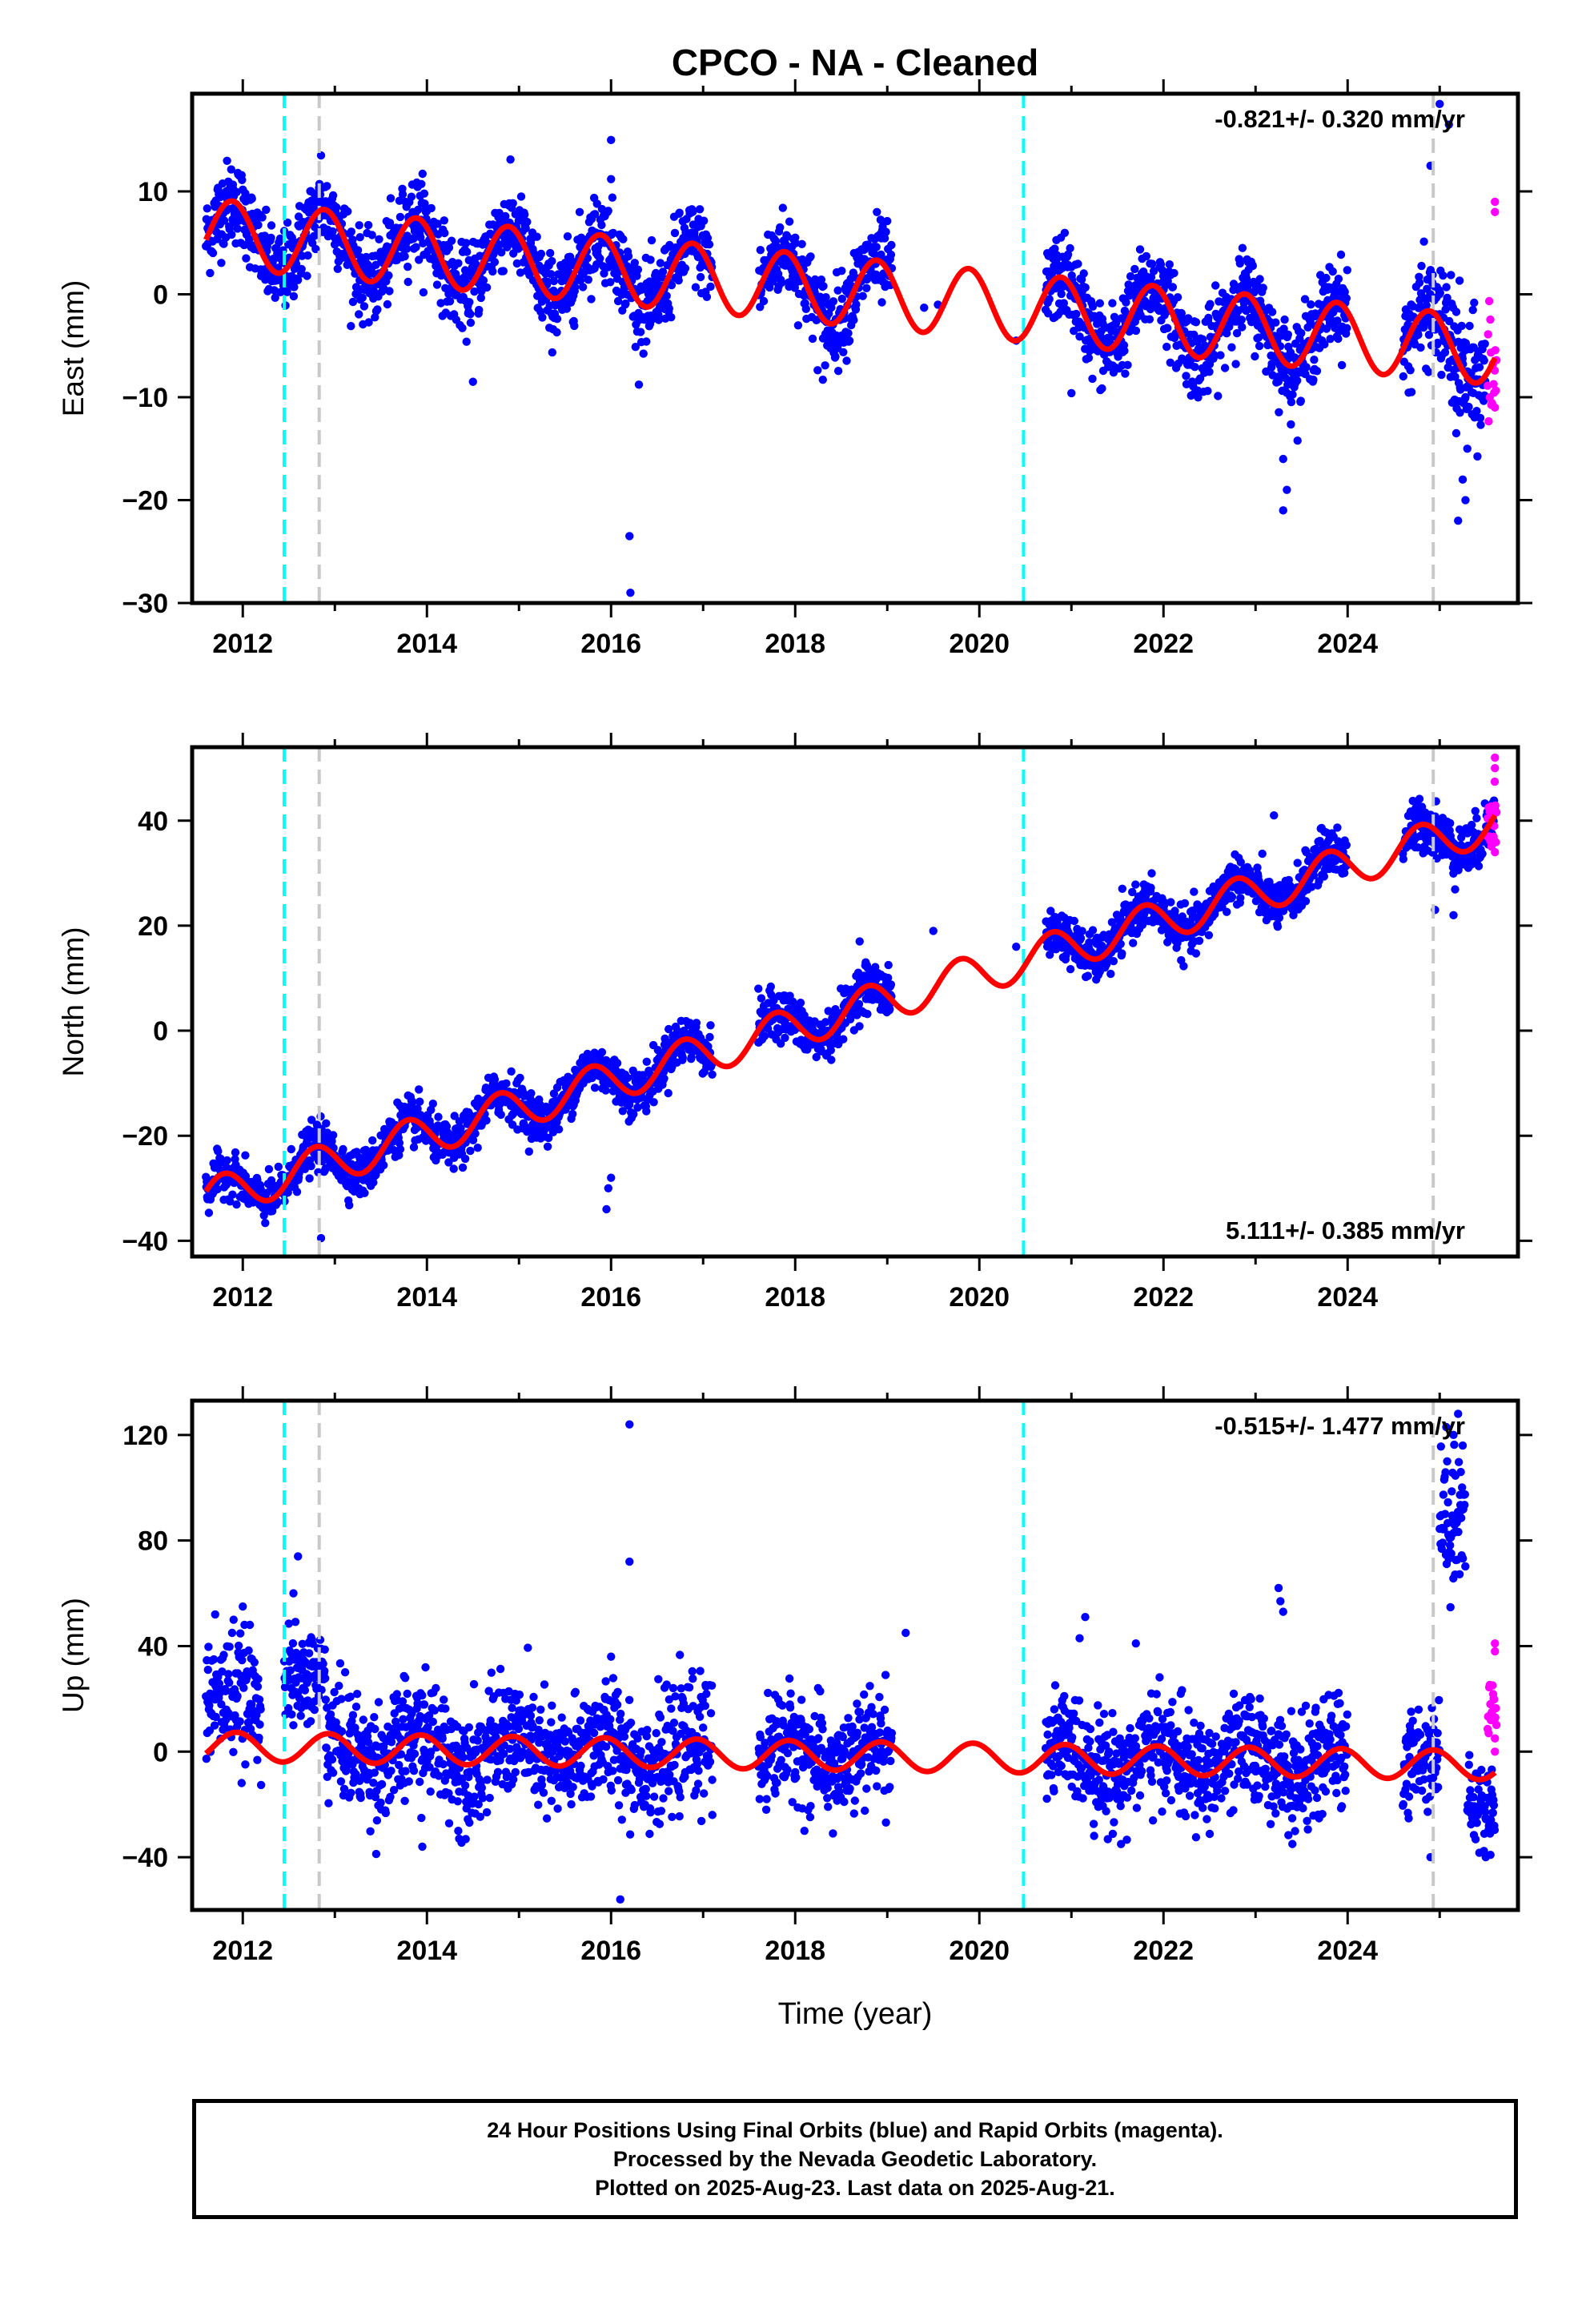 This screenshot has width=1582, height=2324. I want to click on x-tick-label: 2016, so click(610, 644).